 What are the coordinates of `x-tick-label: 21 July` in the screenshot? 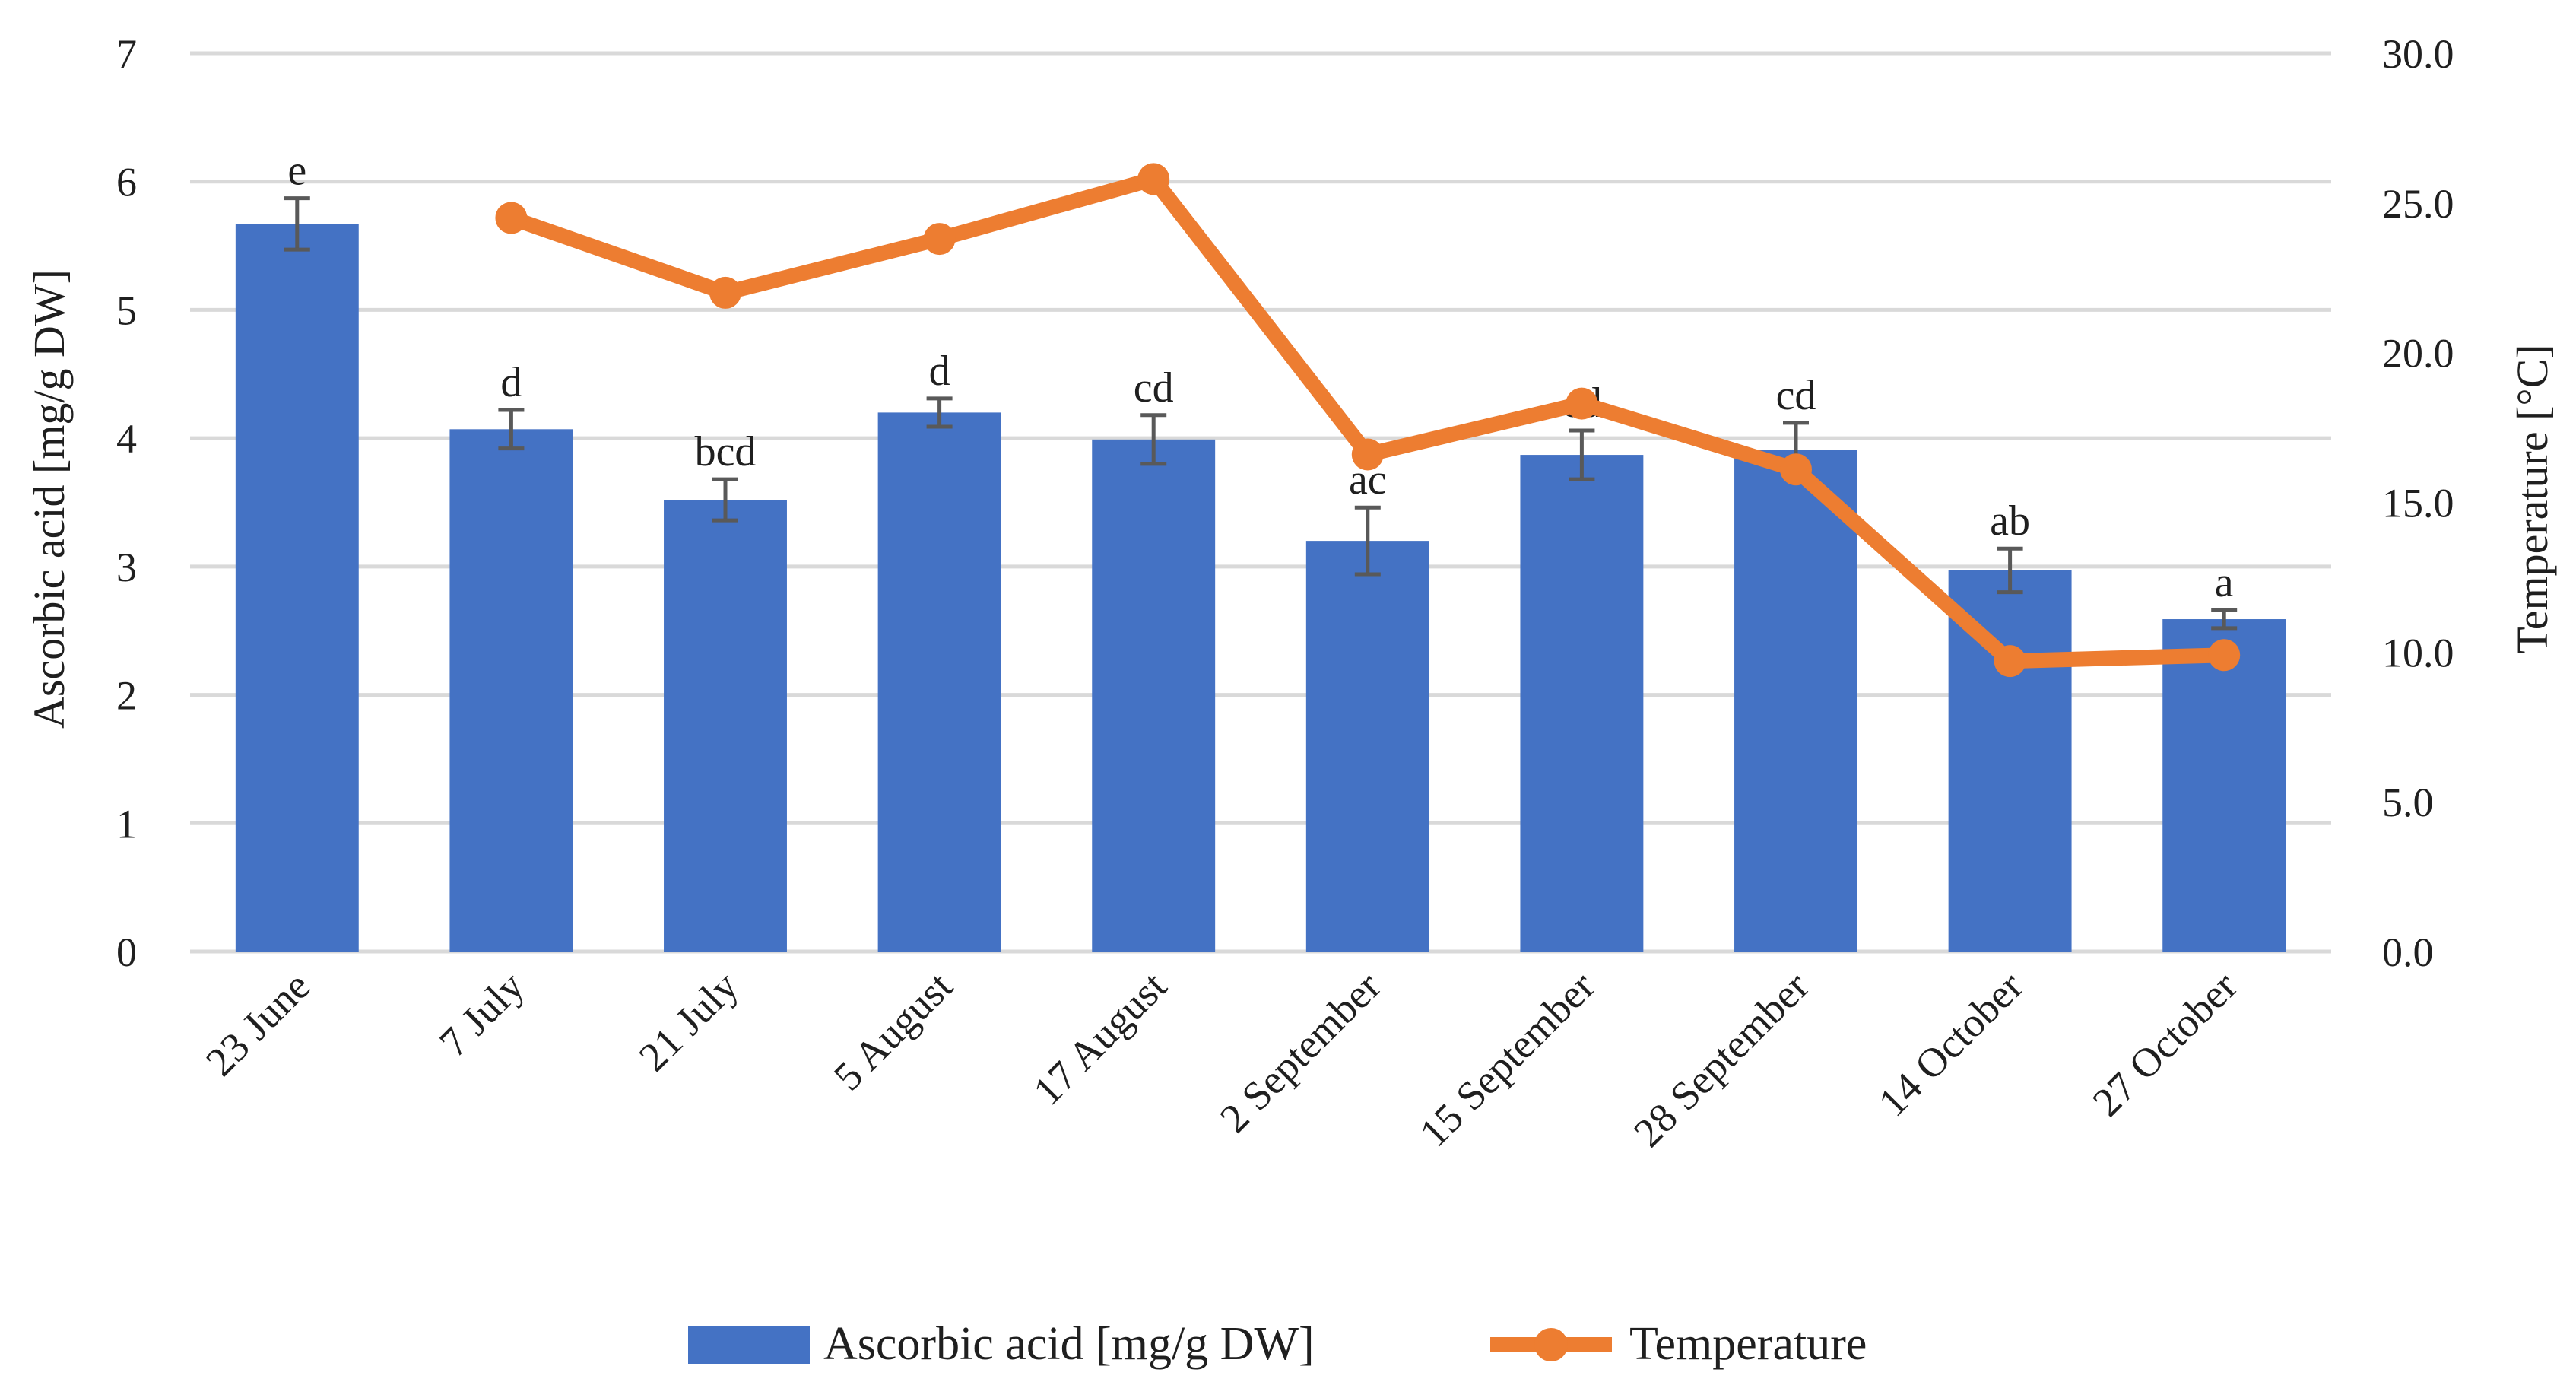 It's located at (688, 1021).